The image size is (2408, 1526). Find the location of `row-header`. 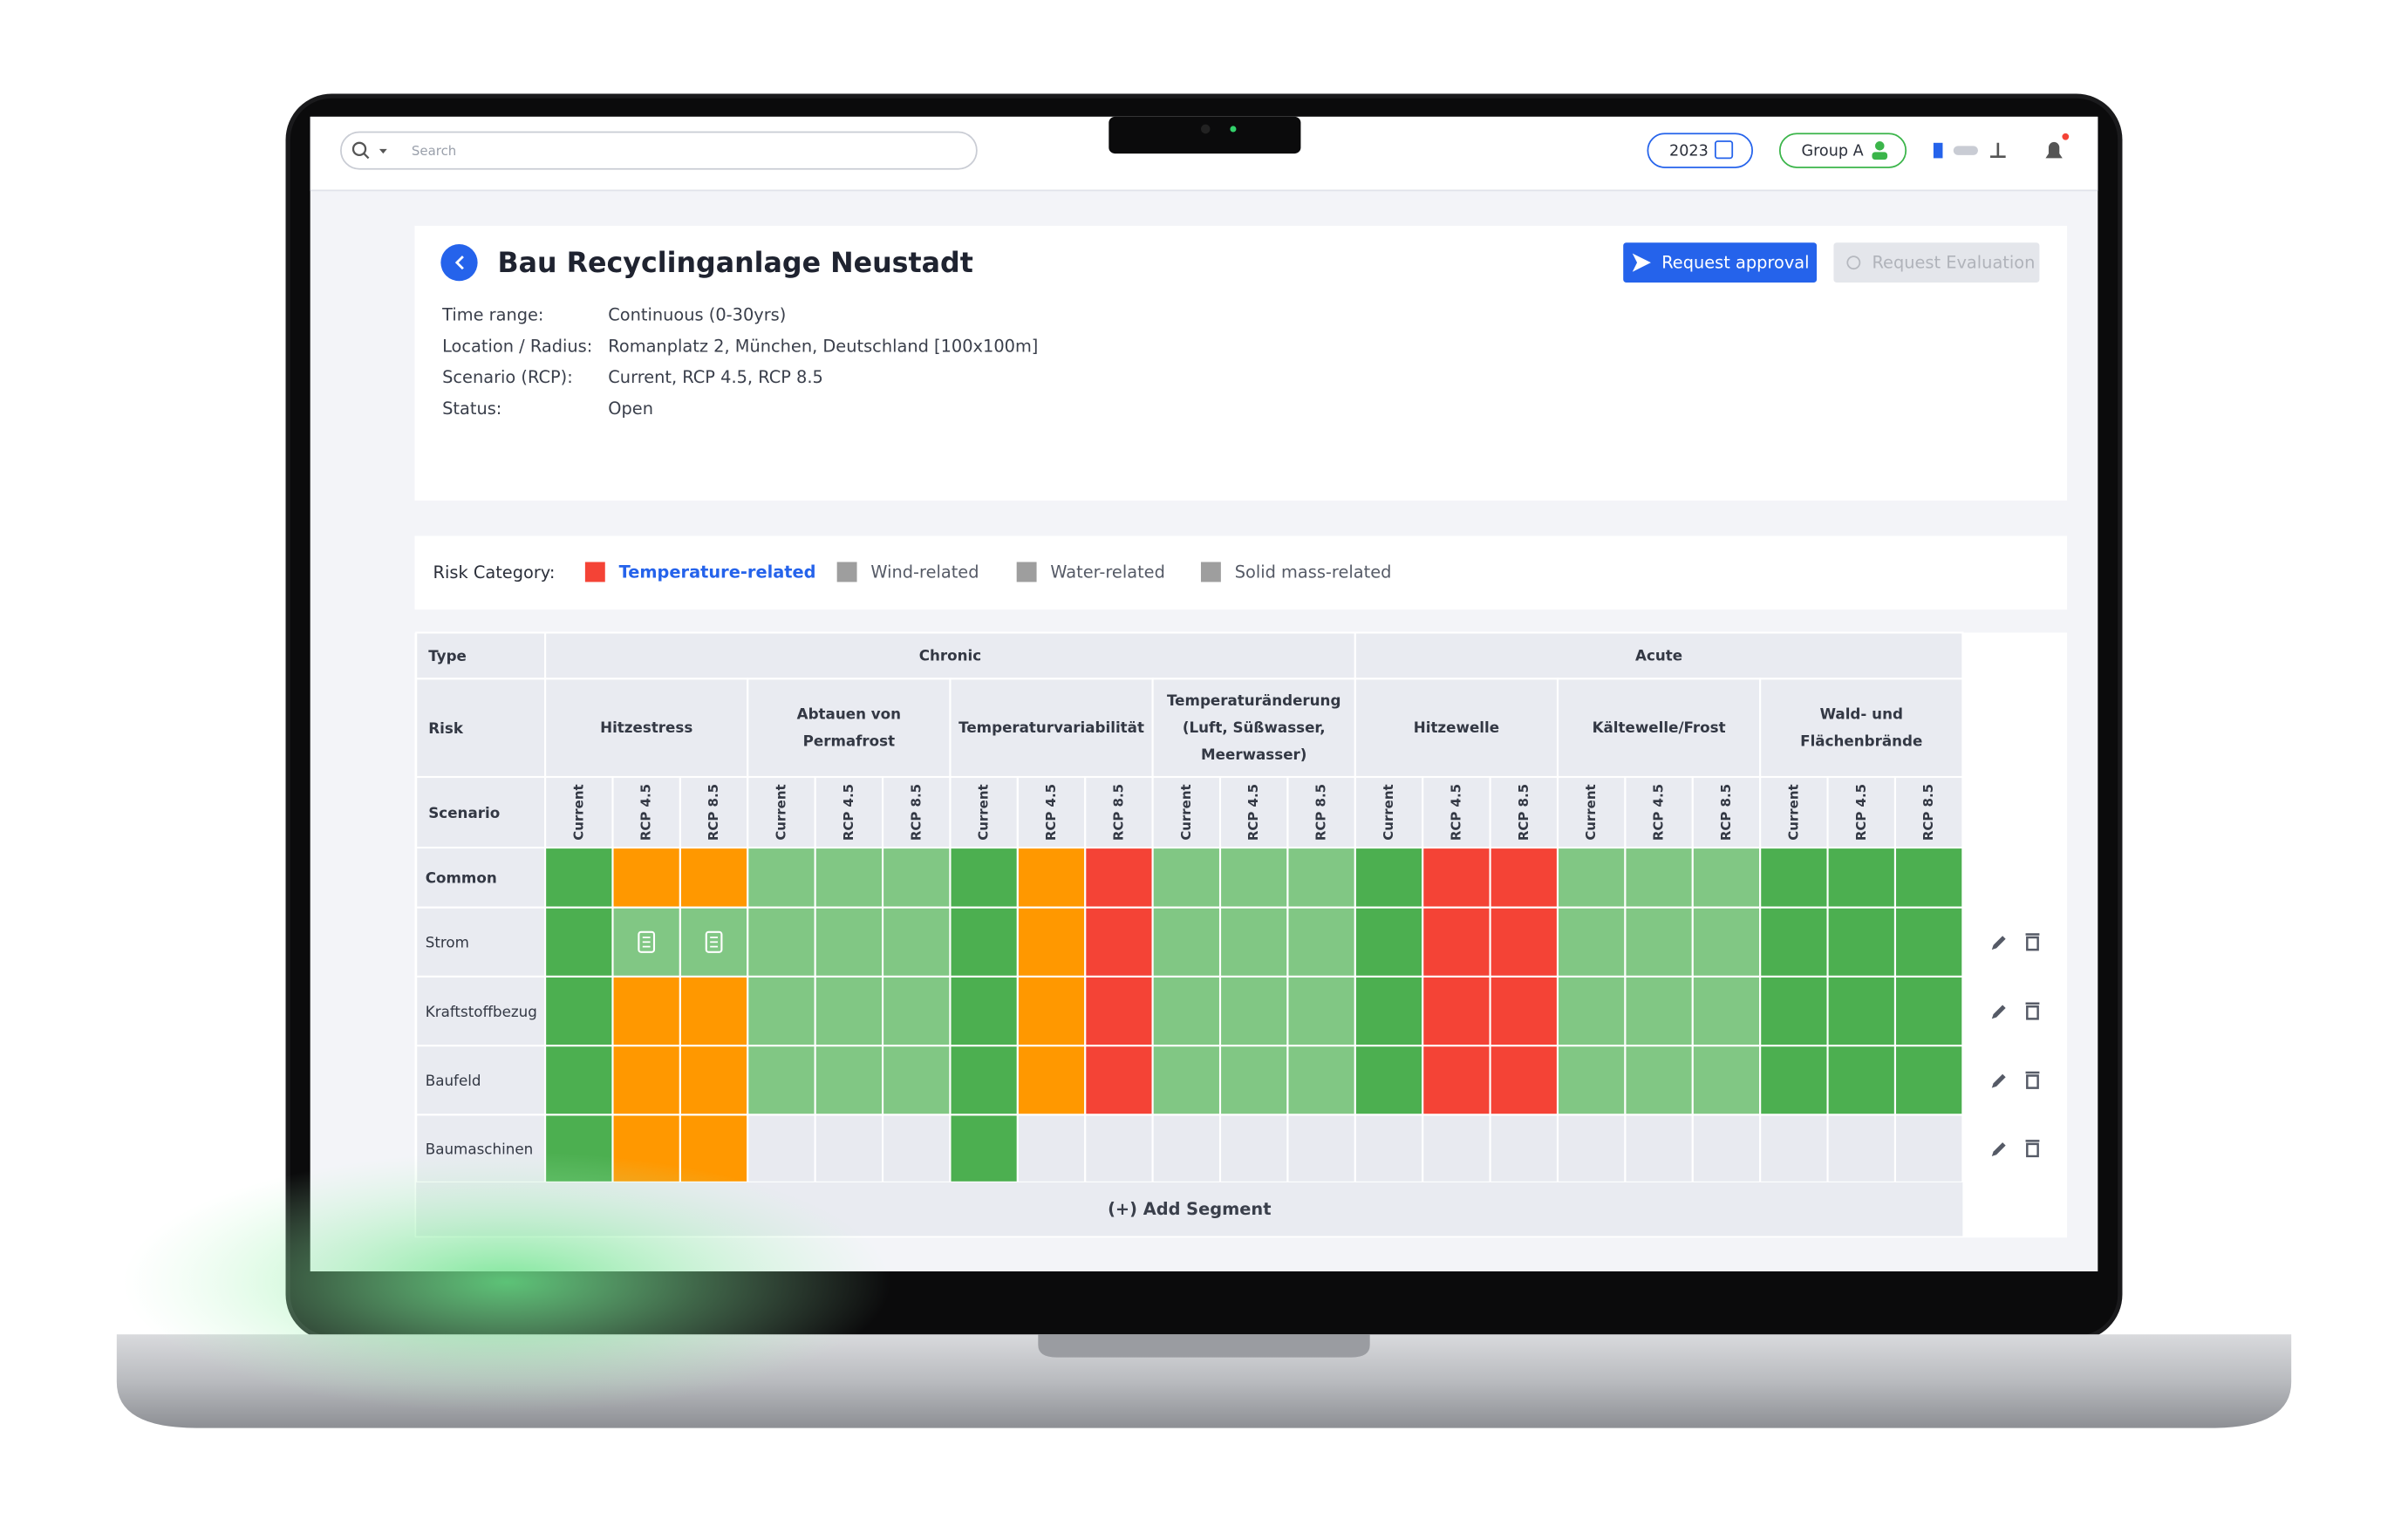

row-header is located at coordinates (481, 1011).